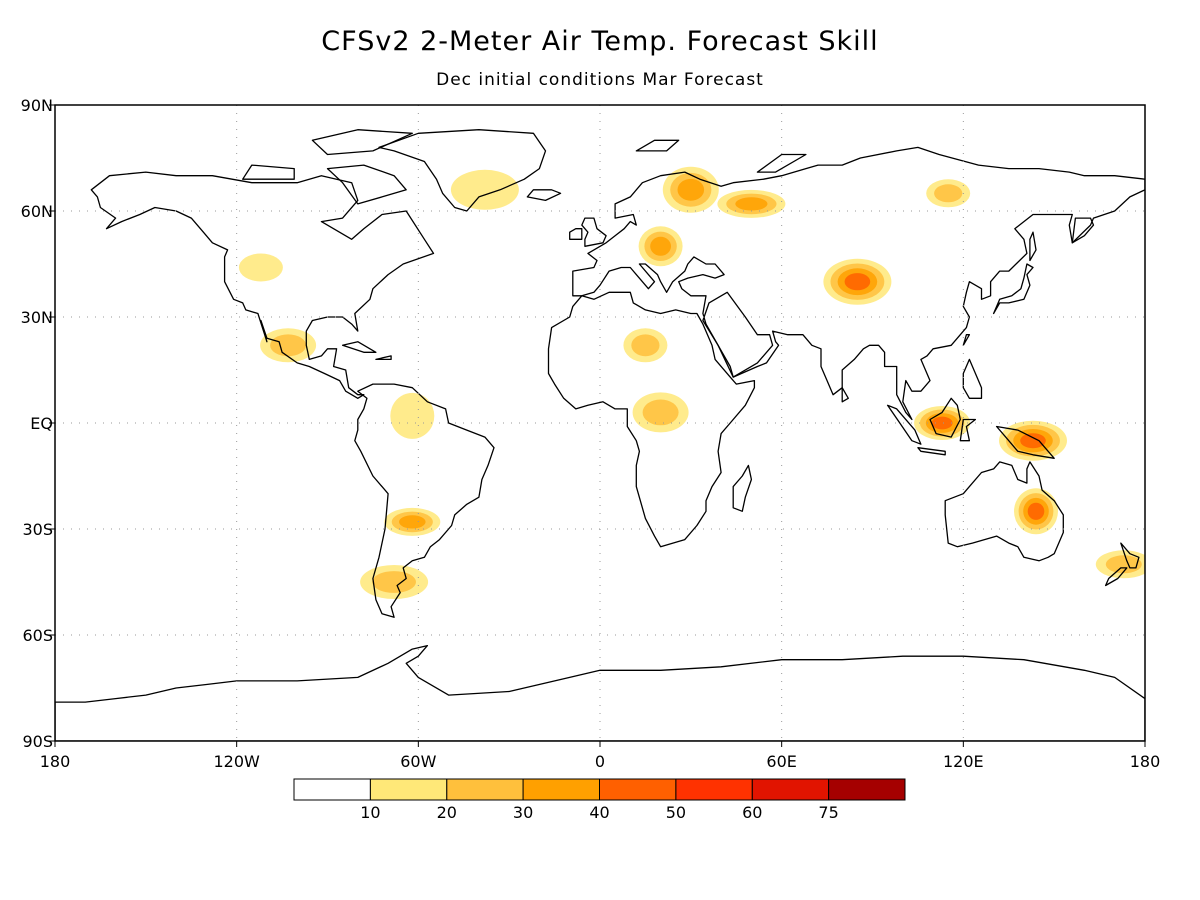  I want to click on latitude-labels: 90N 60N 30N EQ 30S 60S 90S, so click(38, 423).